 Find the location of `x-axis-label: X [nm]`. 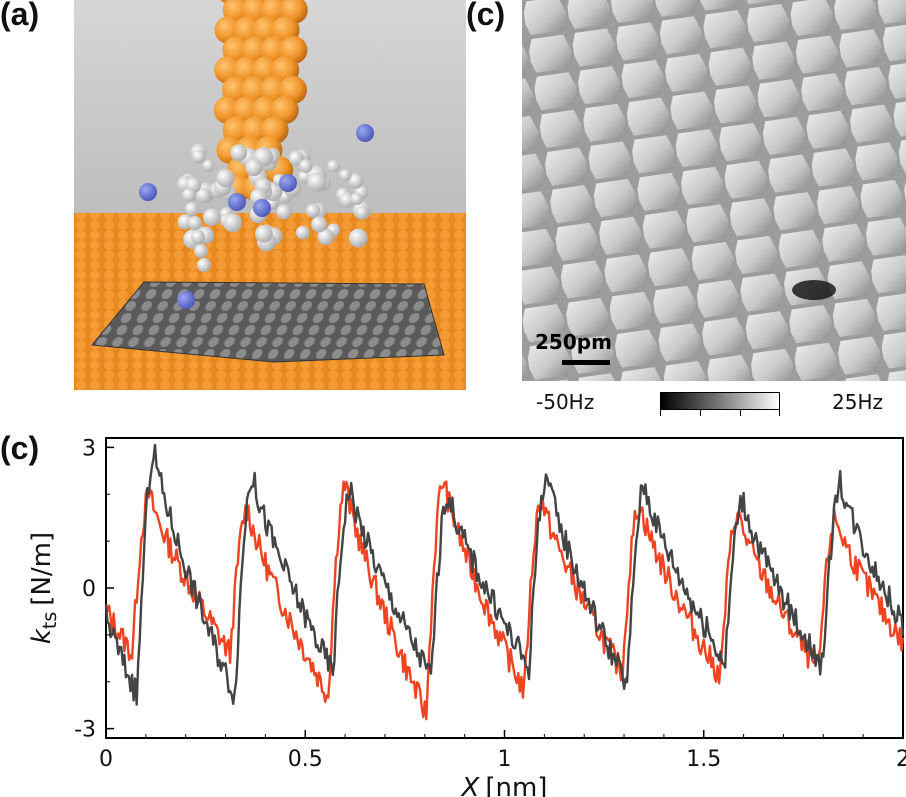

x-axis-label: X [nm] is located at coordinates (504, 785).